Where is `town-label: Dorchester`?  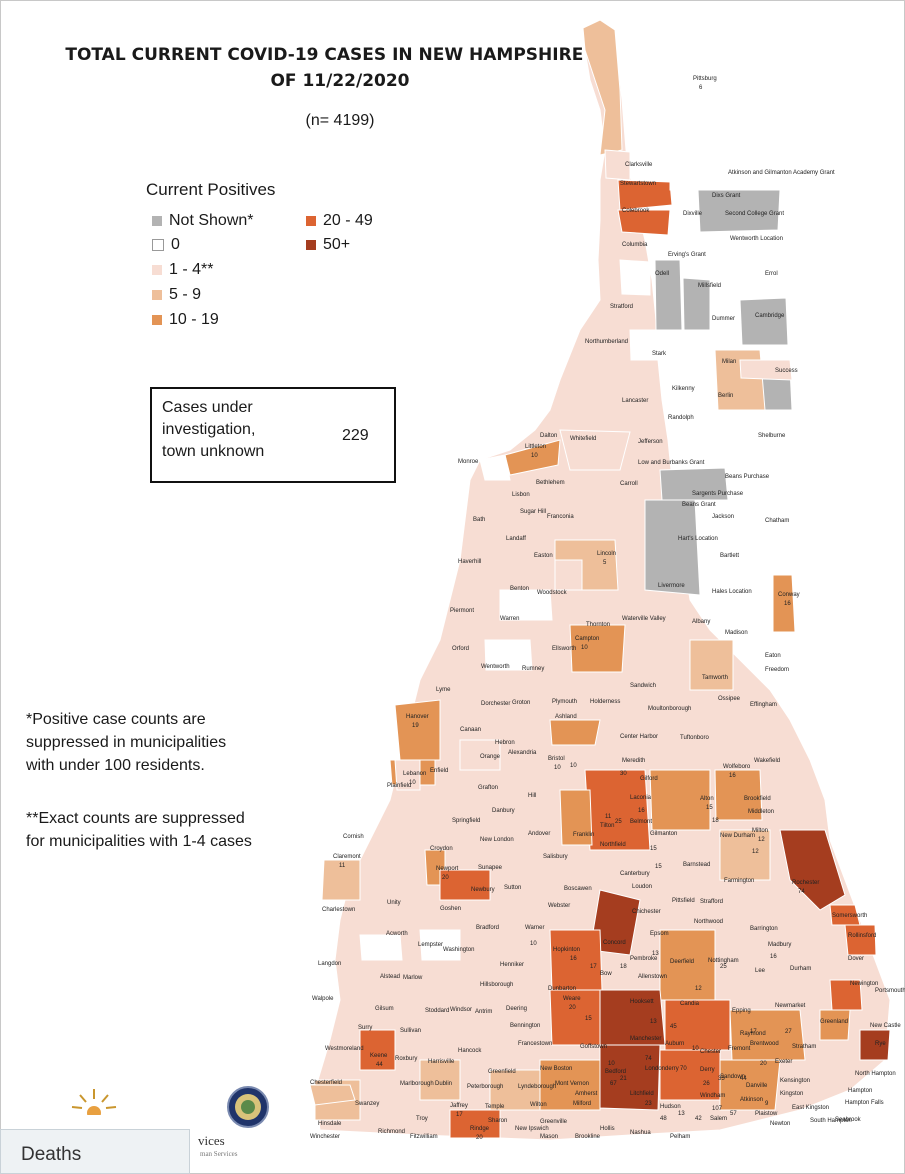
town-label: Dorchester is located at coordinates (495, 704).